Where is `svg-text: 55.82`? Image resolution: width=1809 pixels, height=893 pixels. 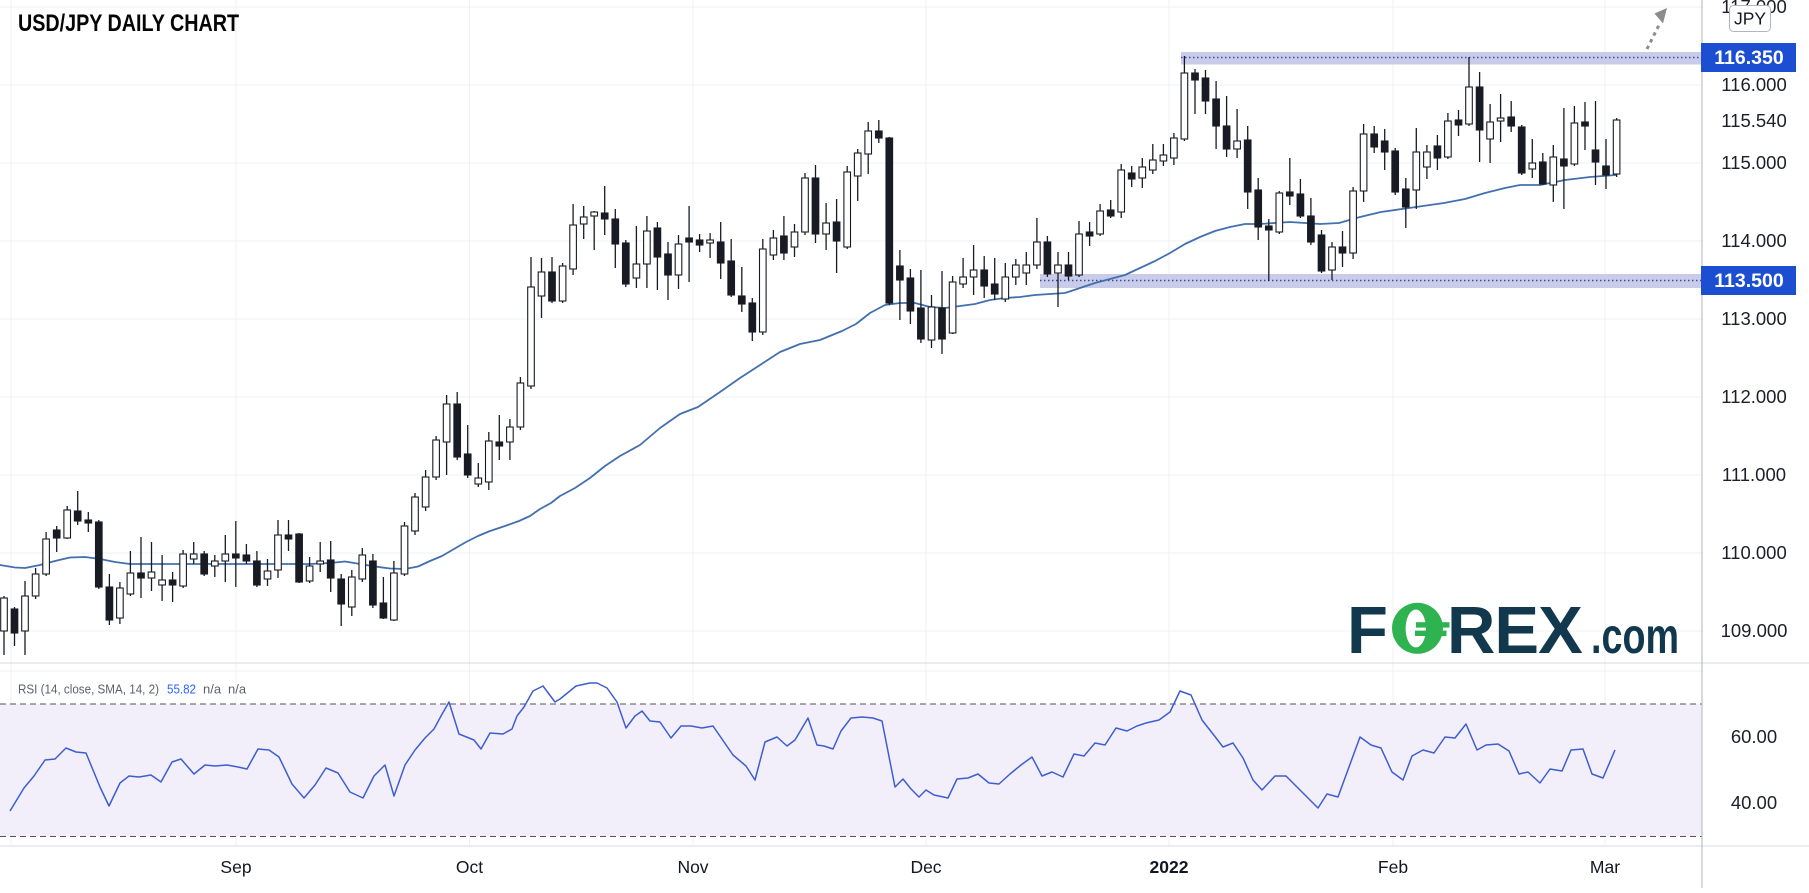 svg-text: 55.82 is located at coordinates (181, 689).